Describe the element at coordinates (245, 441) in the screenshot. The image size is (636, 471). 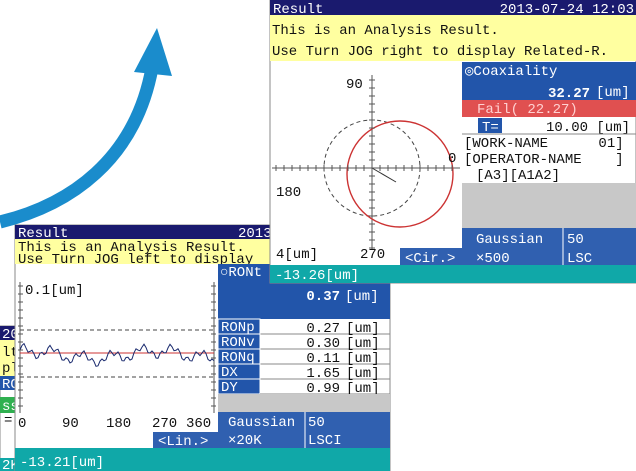
I see `filter: ×20K` at that location.